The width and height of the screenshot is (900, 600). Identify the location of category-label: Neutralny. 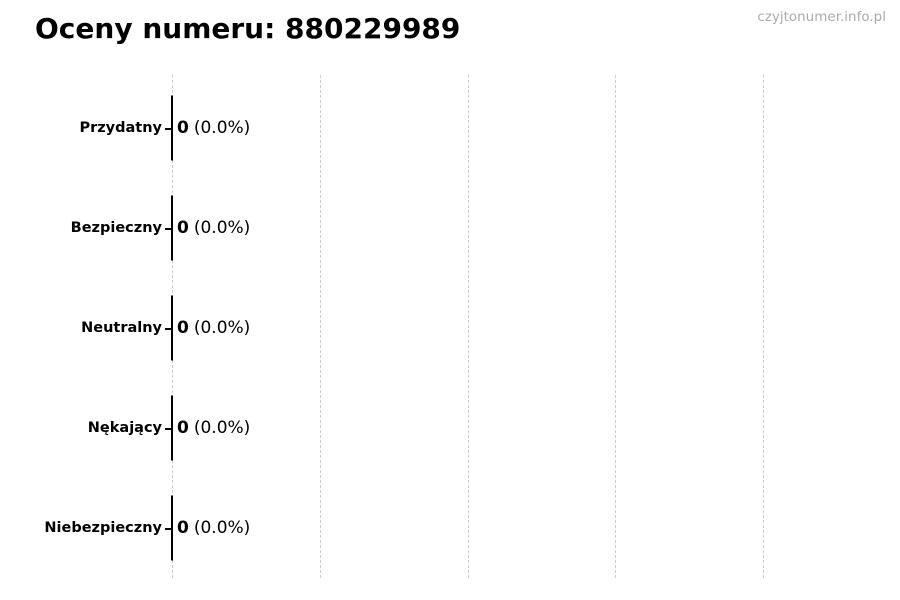
(121, 328).